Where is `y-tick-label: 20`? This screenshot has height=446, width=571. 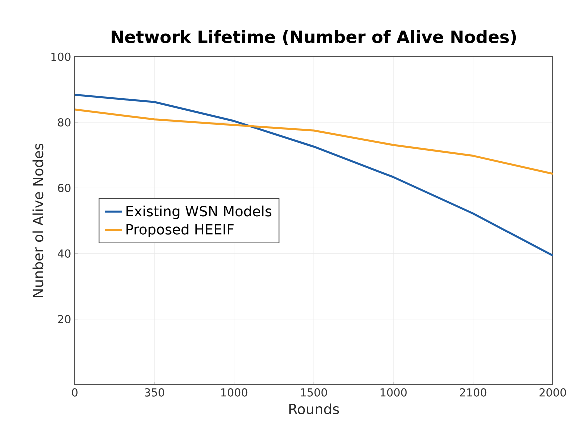
y-tick-label: 20 is located at coordinates (64, 319).